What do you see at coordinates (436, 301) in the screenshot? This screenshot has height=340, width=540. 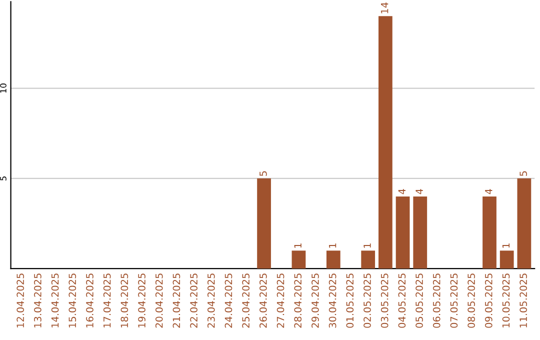 I see `x-tick-label: 06.05.2025` at bounding box center [436, 301].